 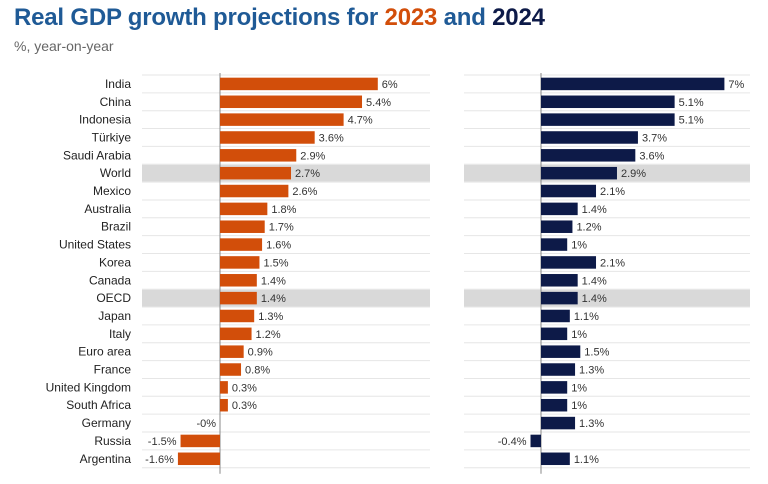 What do you see at coordinates (654, 138) in the screenshot?
I see `data-label-turkiye-2024: 3.7%` at bounding box center [654, 138].